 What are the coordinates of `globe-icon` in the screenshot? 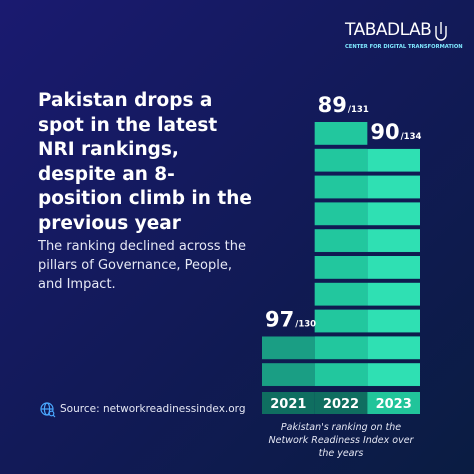 It's located at (48, 410).